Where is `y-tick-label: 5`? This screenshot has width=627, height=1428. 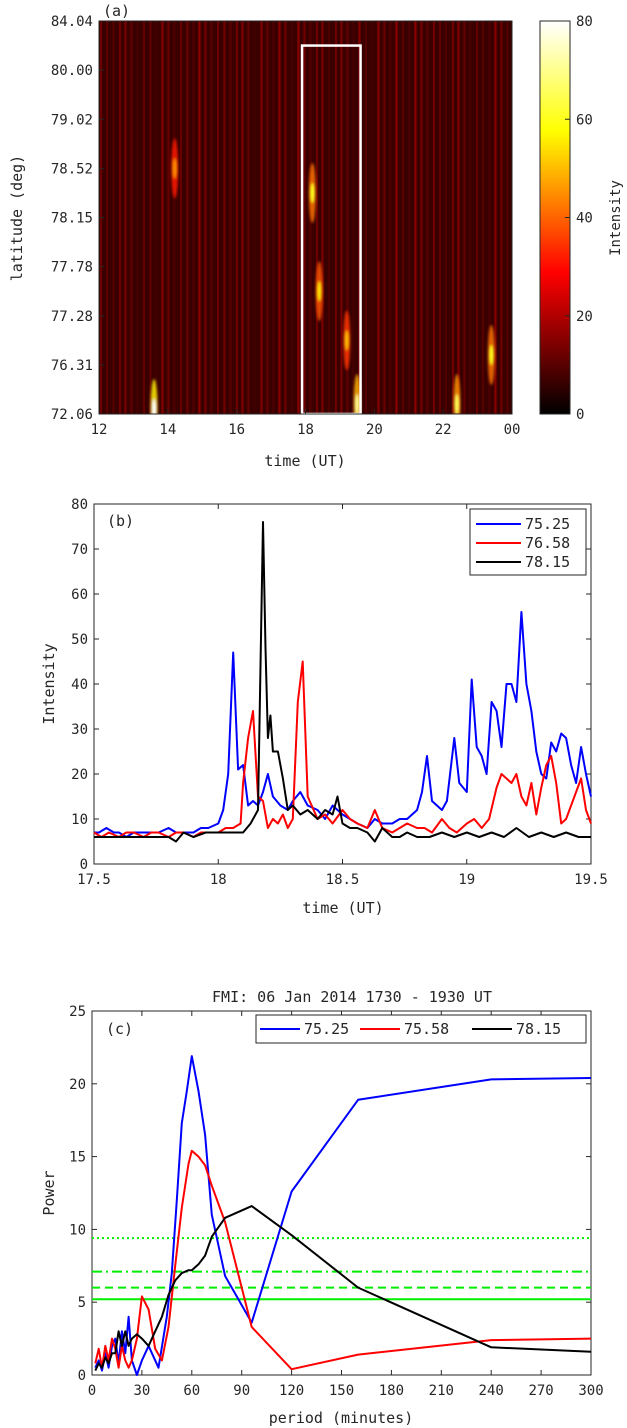 y-tick-label: 5 is located at coordinates (82, 1303).